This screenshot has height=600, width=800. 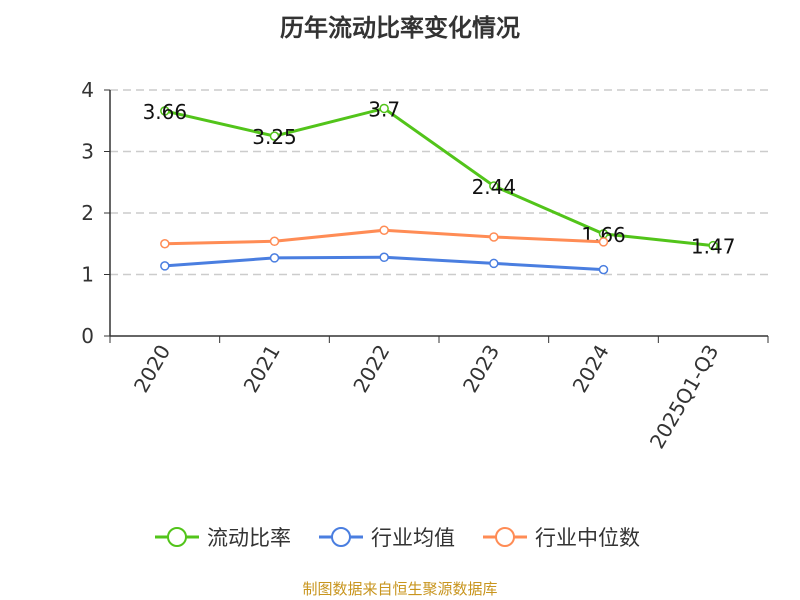 What do you see at coordinates (371, 369) in the screenshot?
I see `x-tick-label: 2022` at bounding box center [371, 369].